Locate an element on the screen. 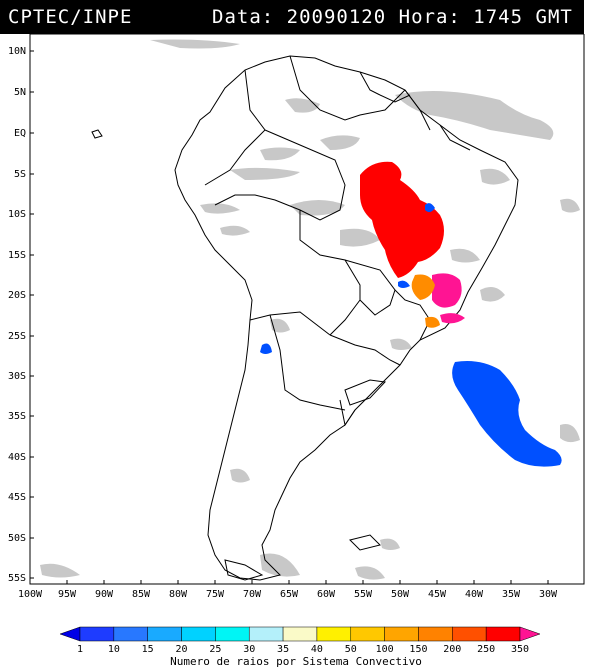 The image size is (600, 670). lat-label: 50S is located at coordinates (17, 538).